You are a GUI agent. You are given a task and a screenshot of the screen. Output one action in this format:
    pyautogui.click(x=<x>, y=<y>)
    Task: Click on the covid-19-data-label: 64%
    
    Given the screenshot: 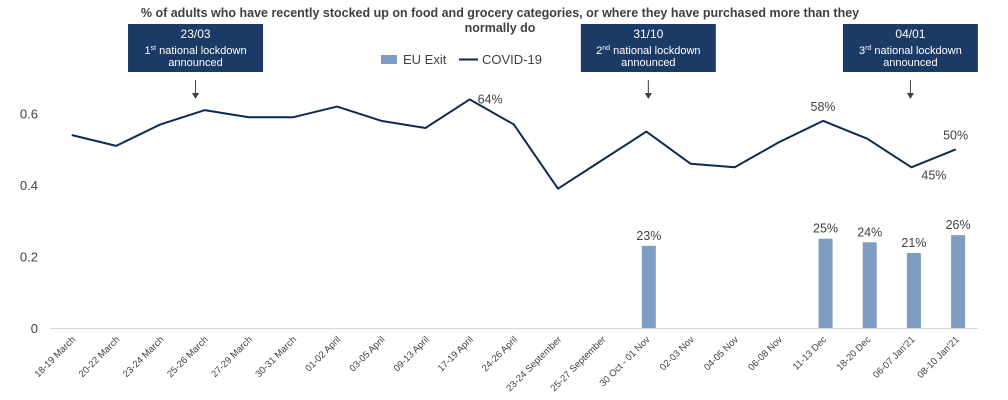 What is the action you would take?
    pyautogui.click(x=490, y=99)
    